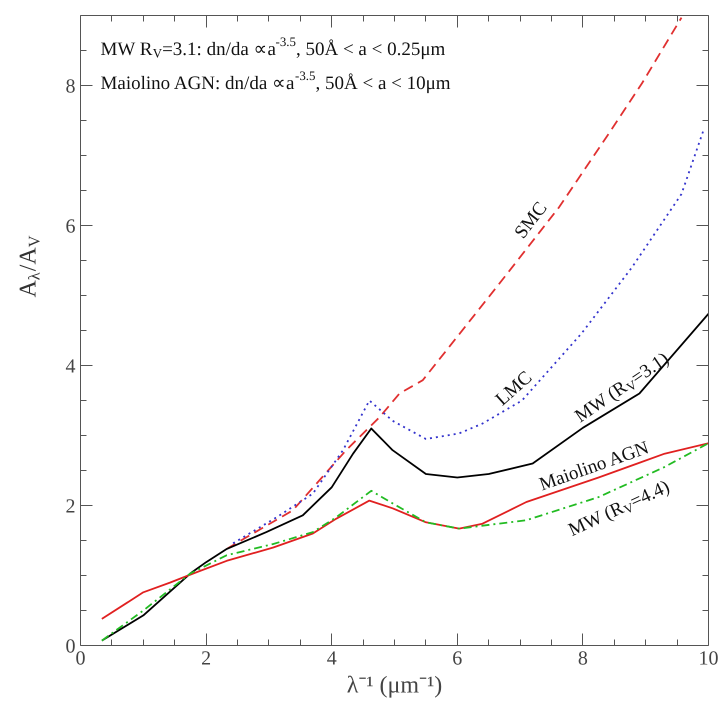 The image size is (723, 709). I want to click on y-tick-label: 6, so click(71, 227).